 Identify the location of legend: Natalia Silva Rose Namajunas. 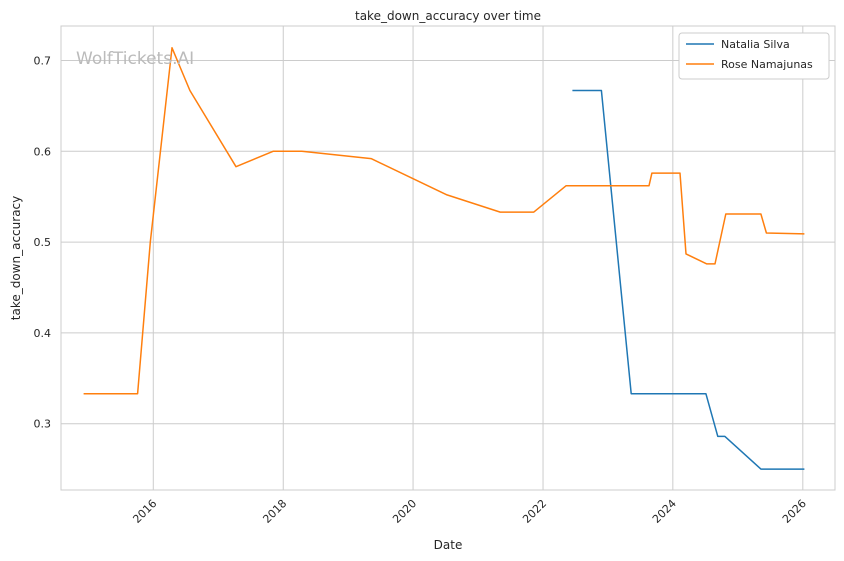
(754, 56).